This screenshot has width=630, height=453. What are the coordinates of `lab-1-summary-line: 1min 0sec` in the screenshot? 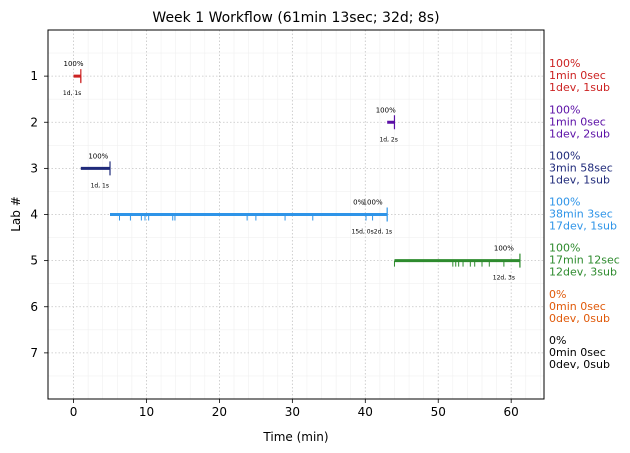 It's located at (577, 75).